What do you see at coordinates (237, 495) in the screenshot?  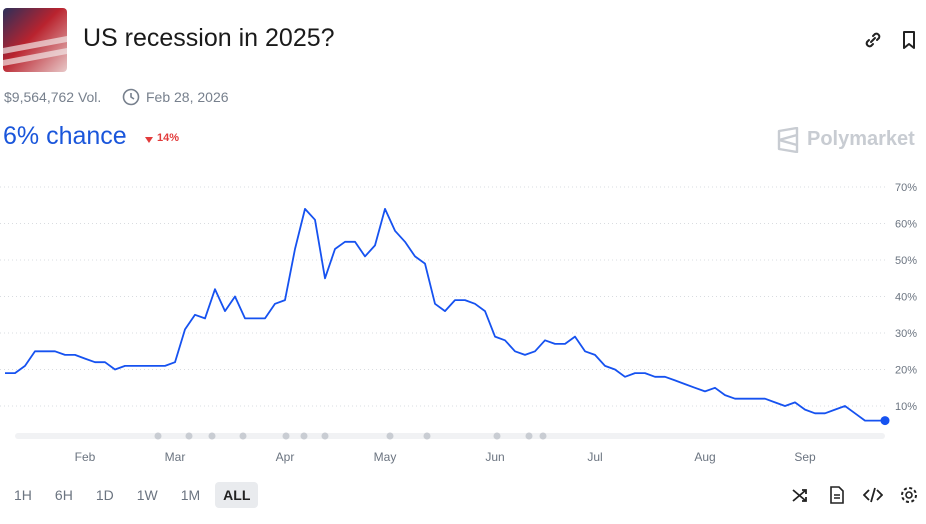 I see `timeframe-button: ALL` at bounding box center [237, 495].